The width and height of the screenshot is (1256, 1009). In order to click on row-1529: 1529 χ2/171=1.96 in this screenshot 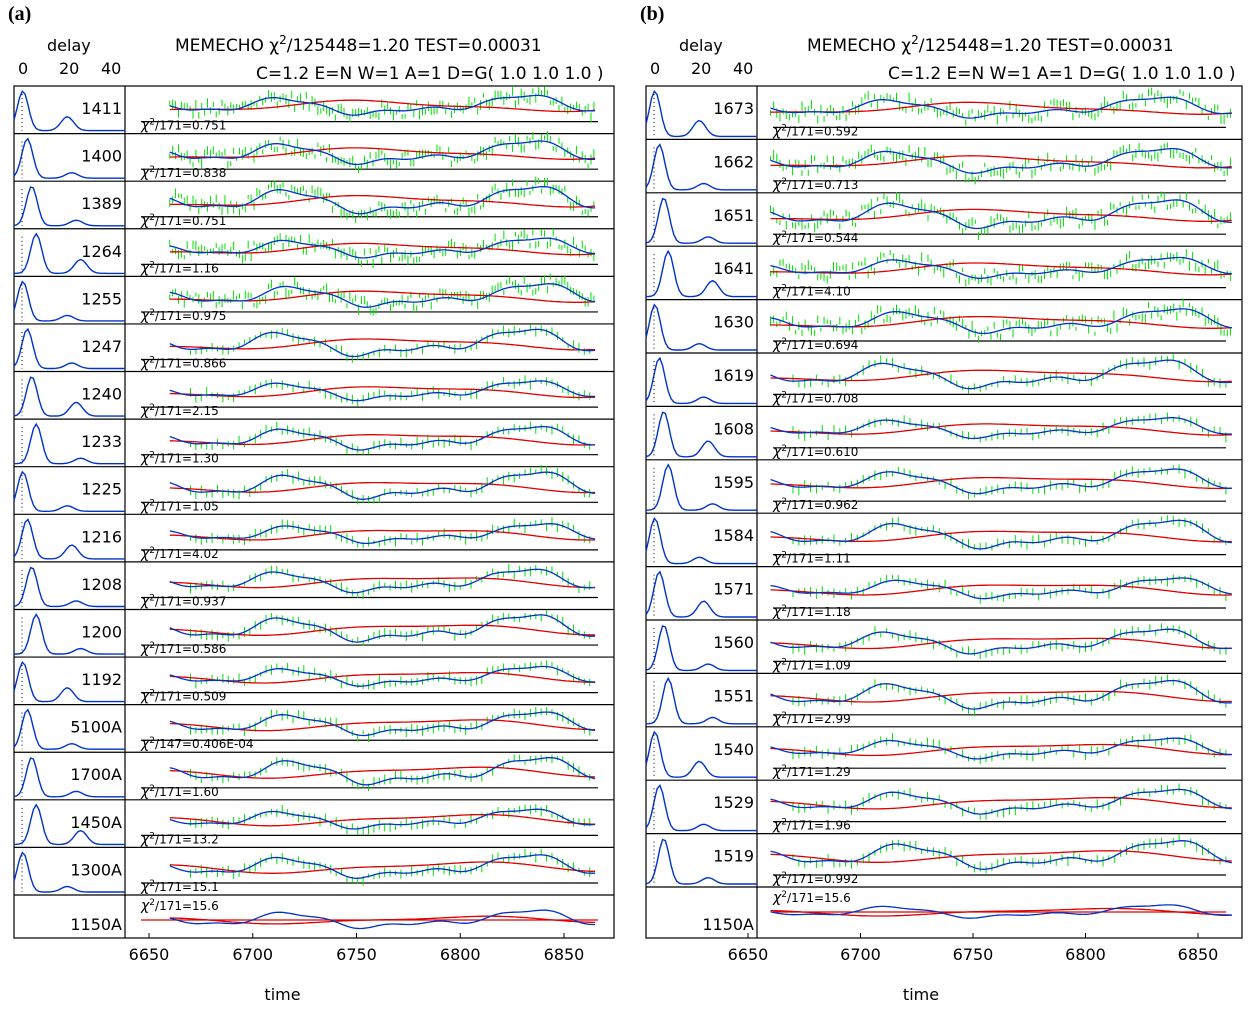, I will do `click(943, 806)`.